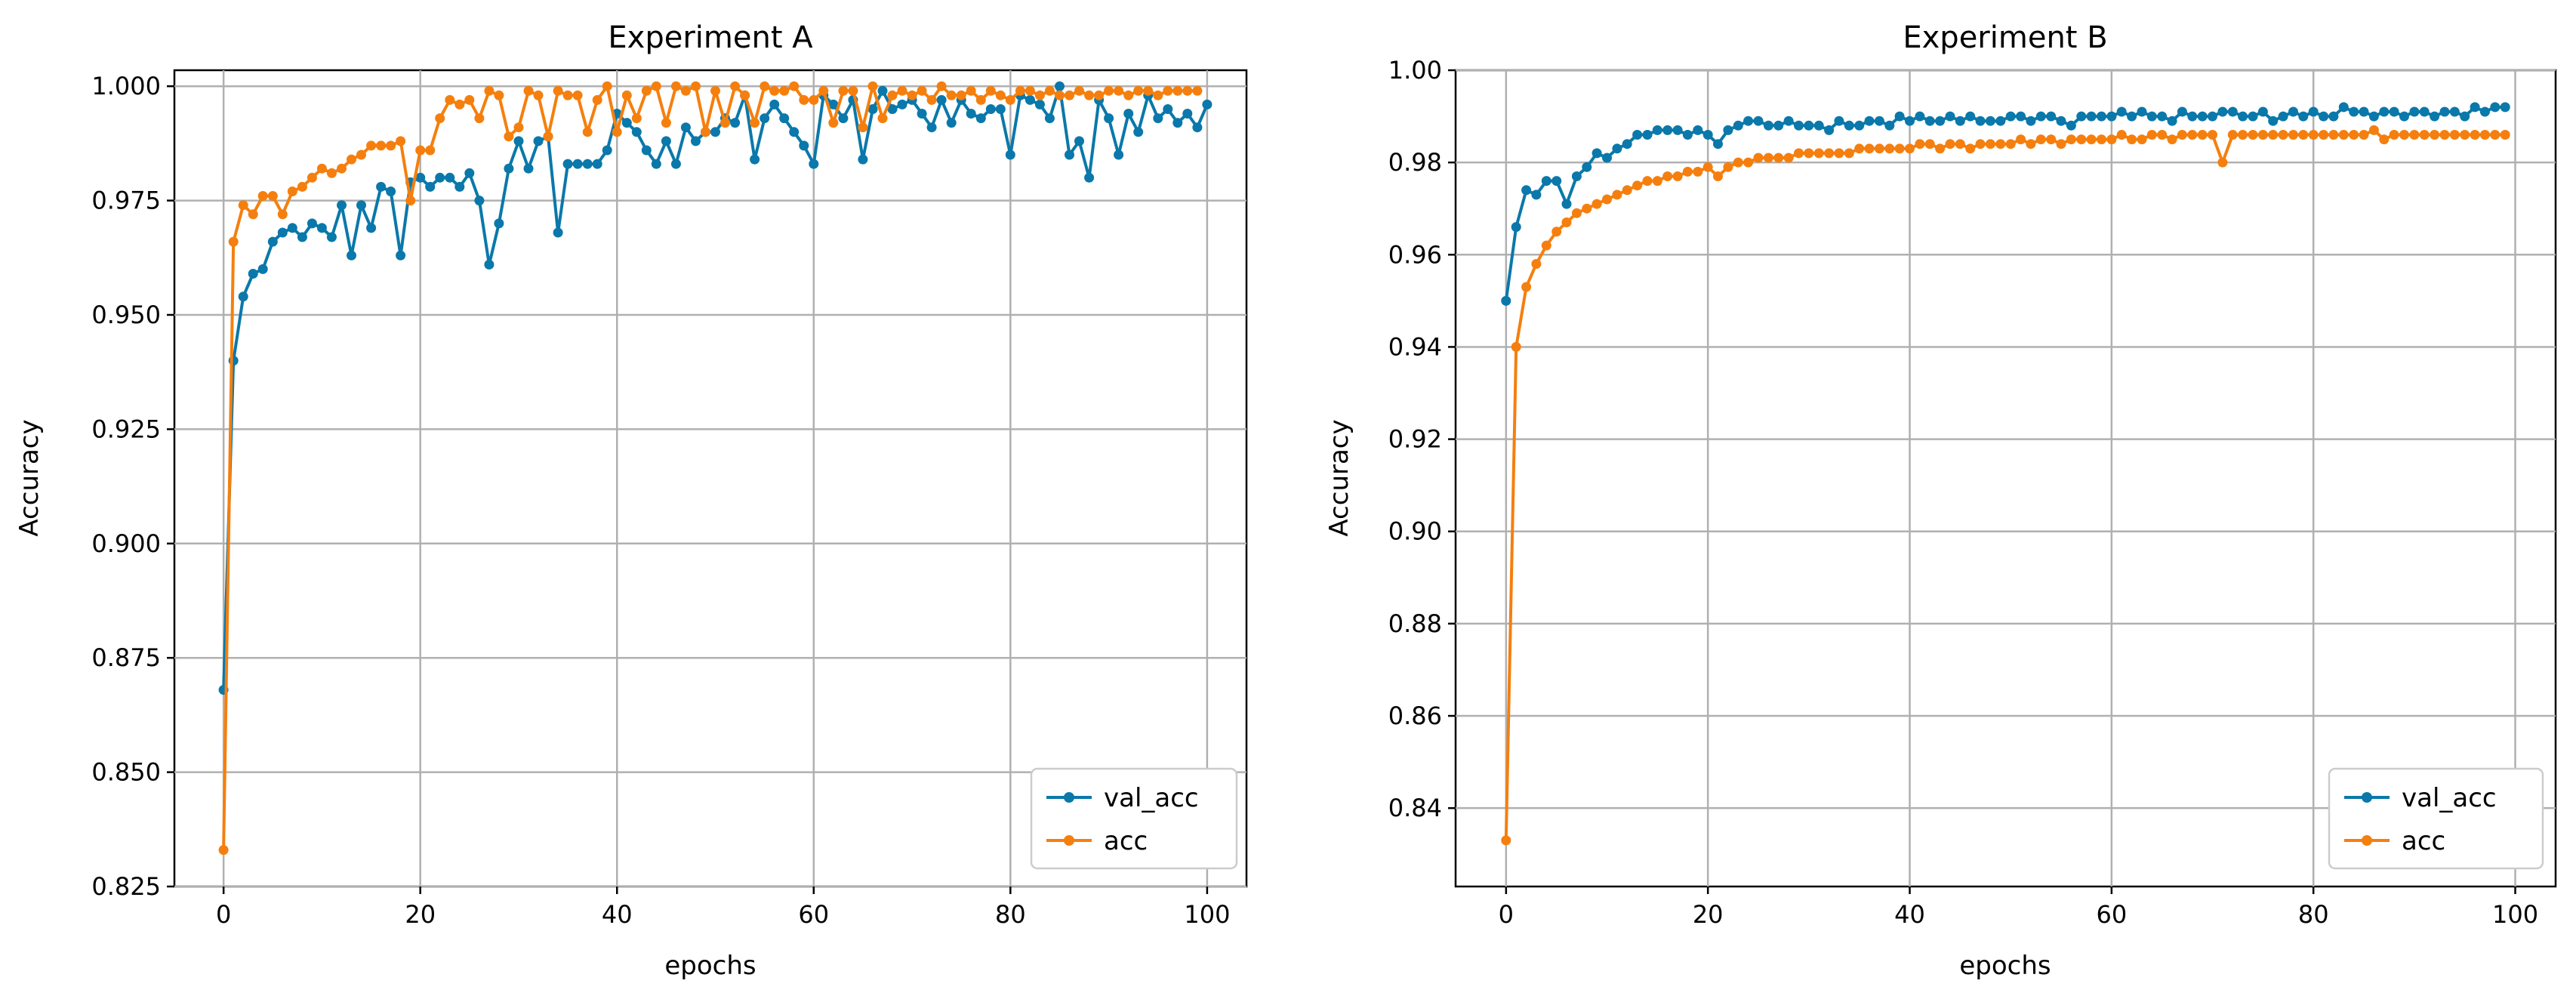  What do you see at coordinates (1415, 346) in the screenshot?
I see `y-tick-label: 0.94` at bounding box center [1415, 346].